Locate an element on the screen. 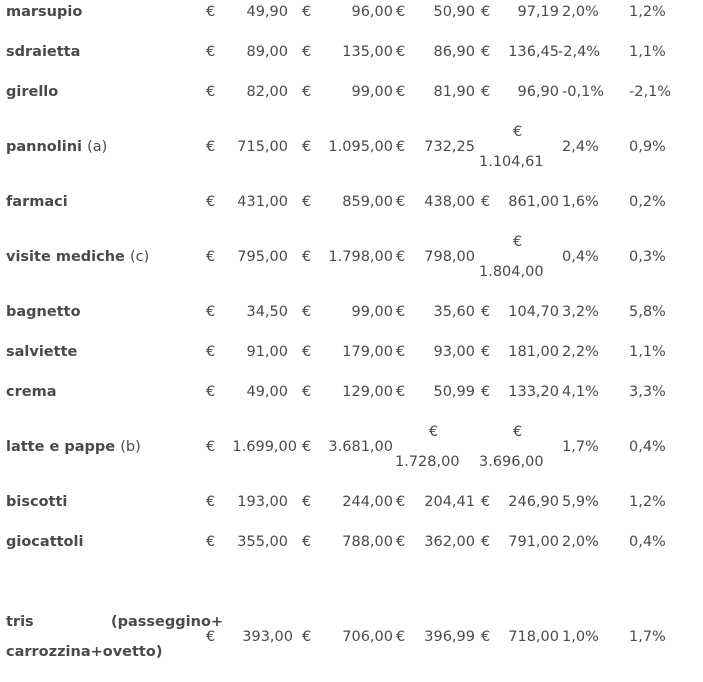 This screenshot has height=682, width=703. pct-cell: -0,1% is located at coordinates (583, 92).